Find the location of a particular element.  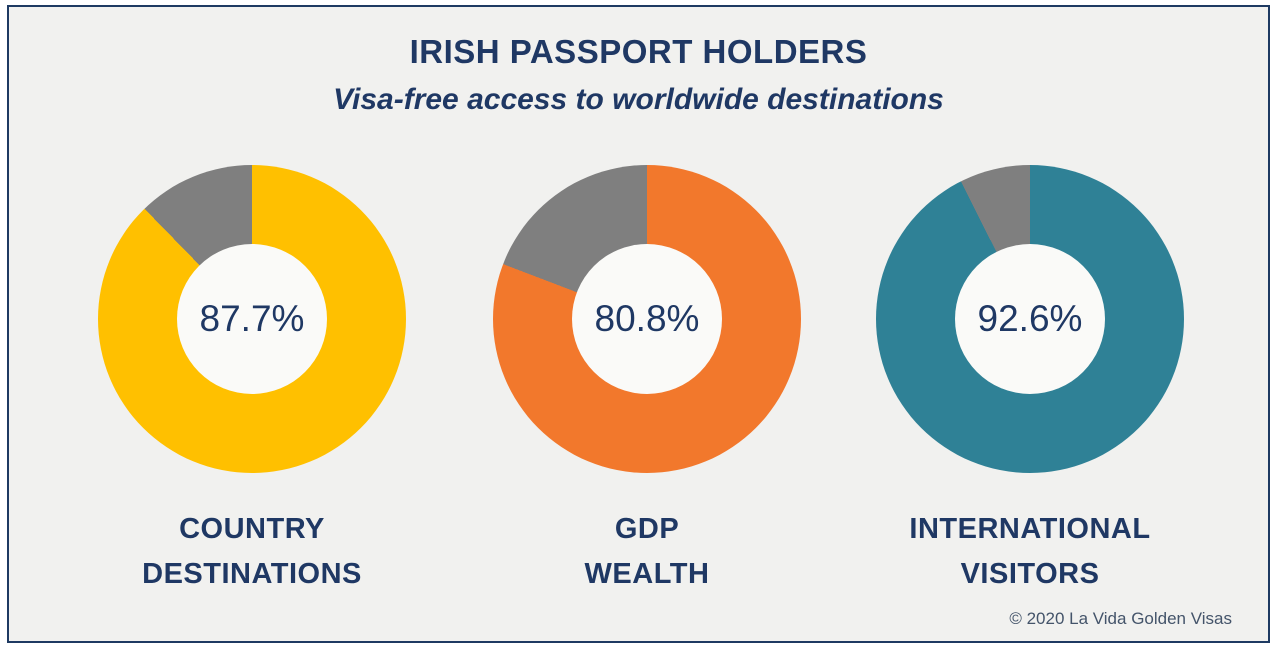

chart-label-line: VISITORS is located at coordinates (1030, 574).